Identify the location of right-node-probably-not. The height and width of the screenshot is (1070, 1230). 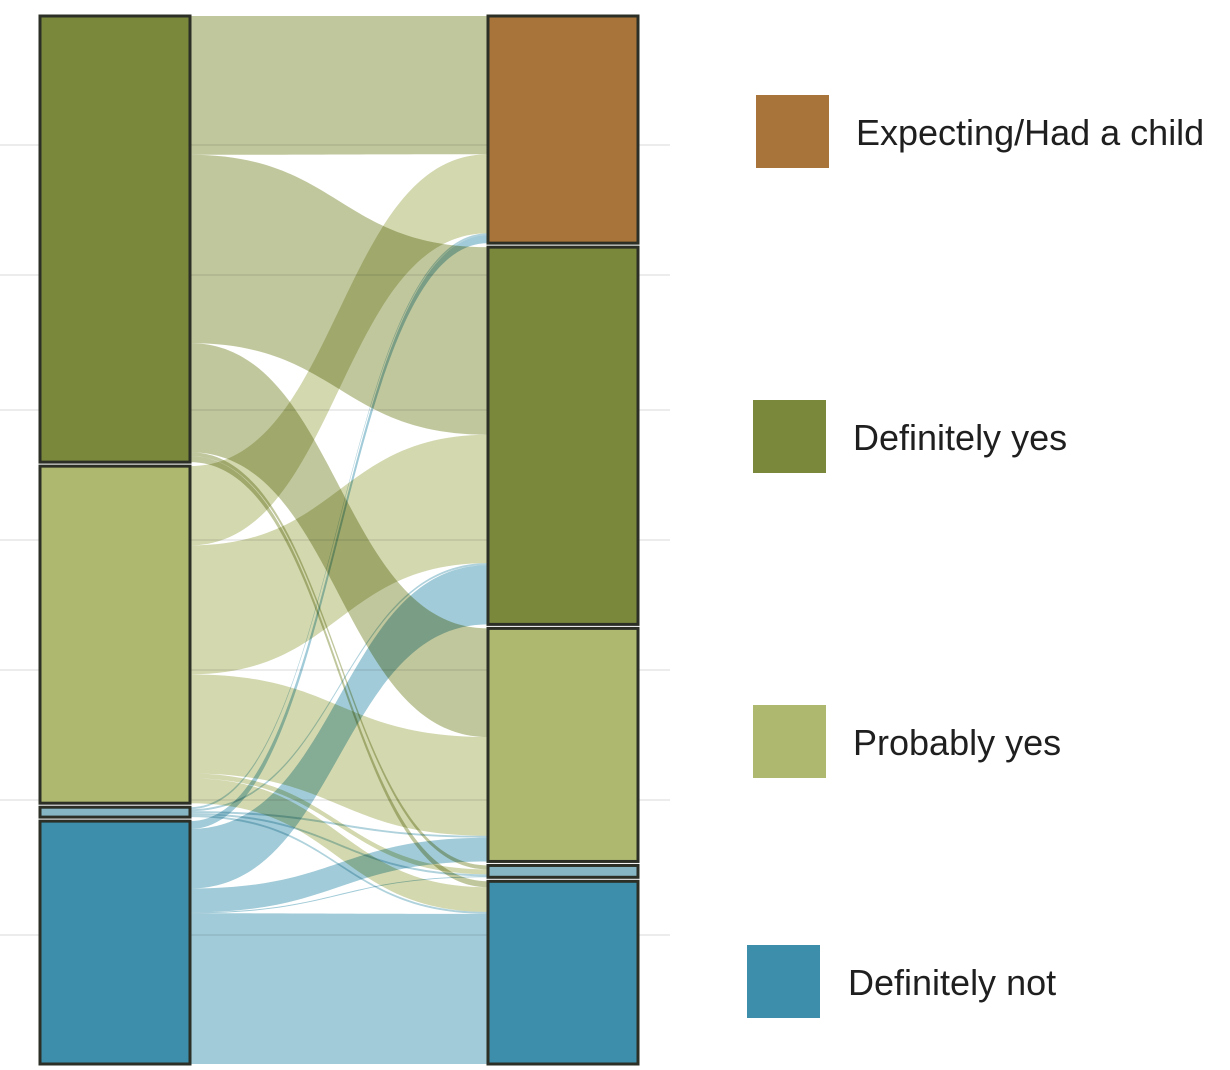
(563, 871).